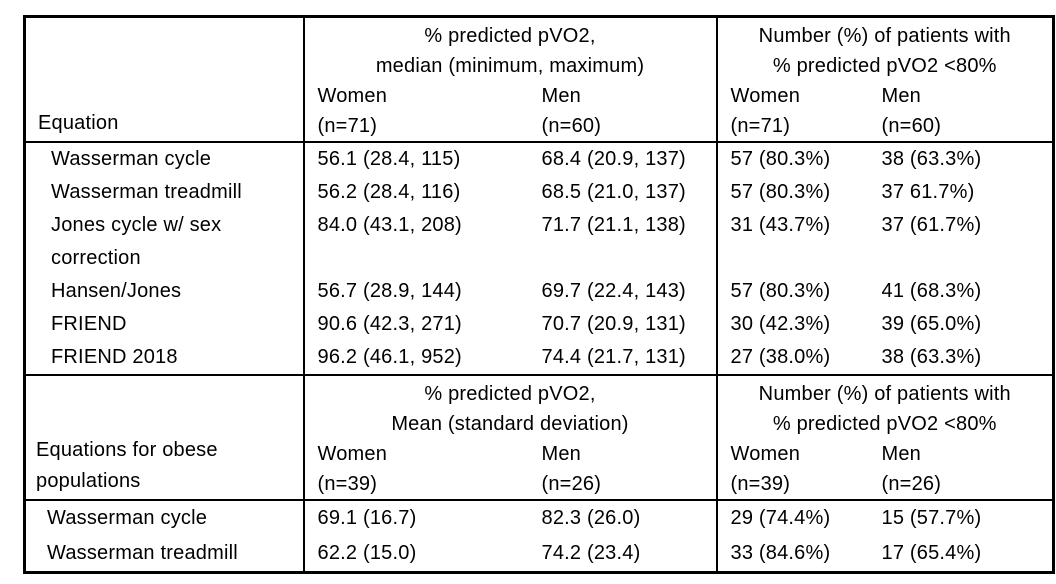 The height and width of the screenshot is (584, 1056). I want to click on value-cell: 74.2 (23.4), so click(623, 554).